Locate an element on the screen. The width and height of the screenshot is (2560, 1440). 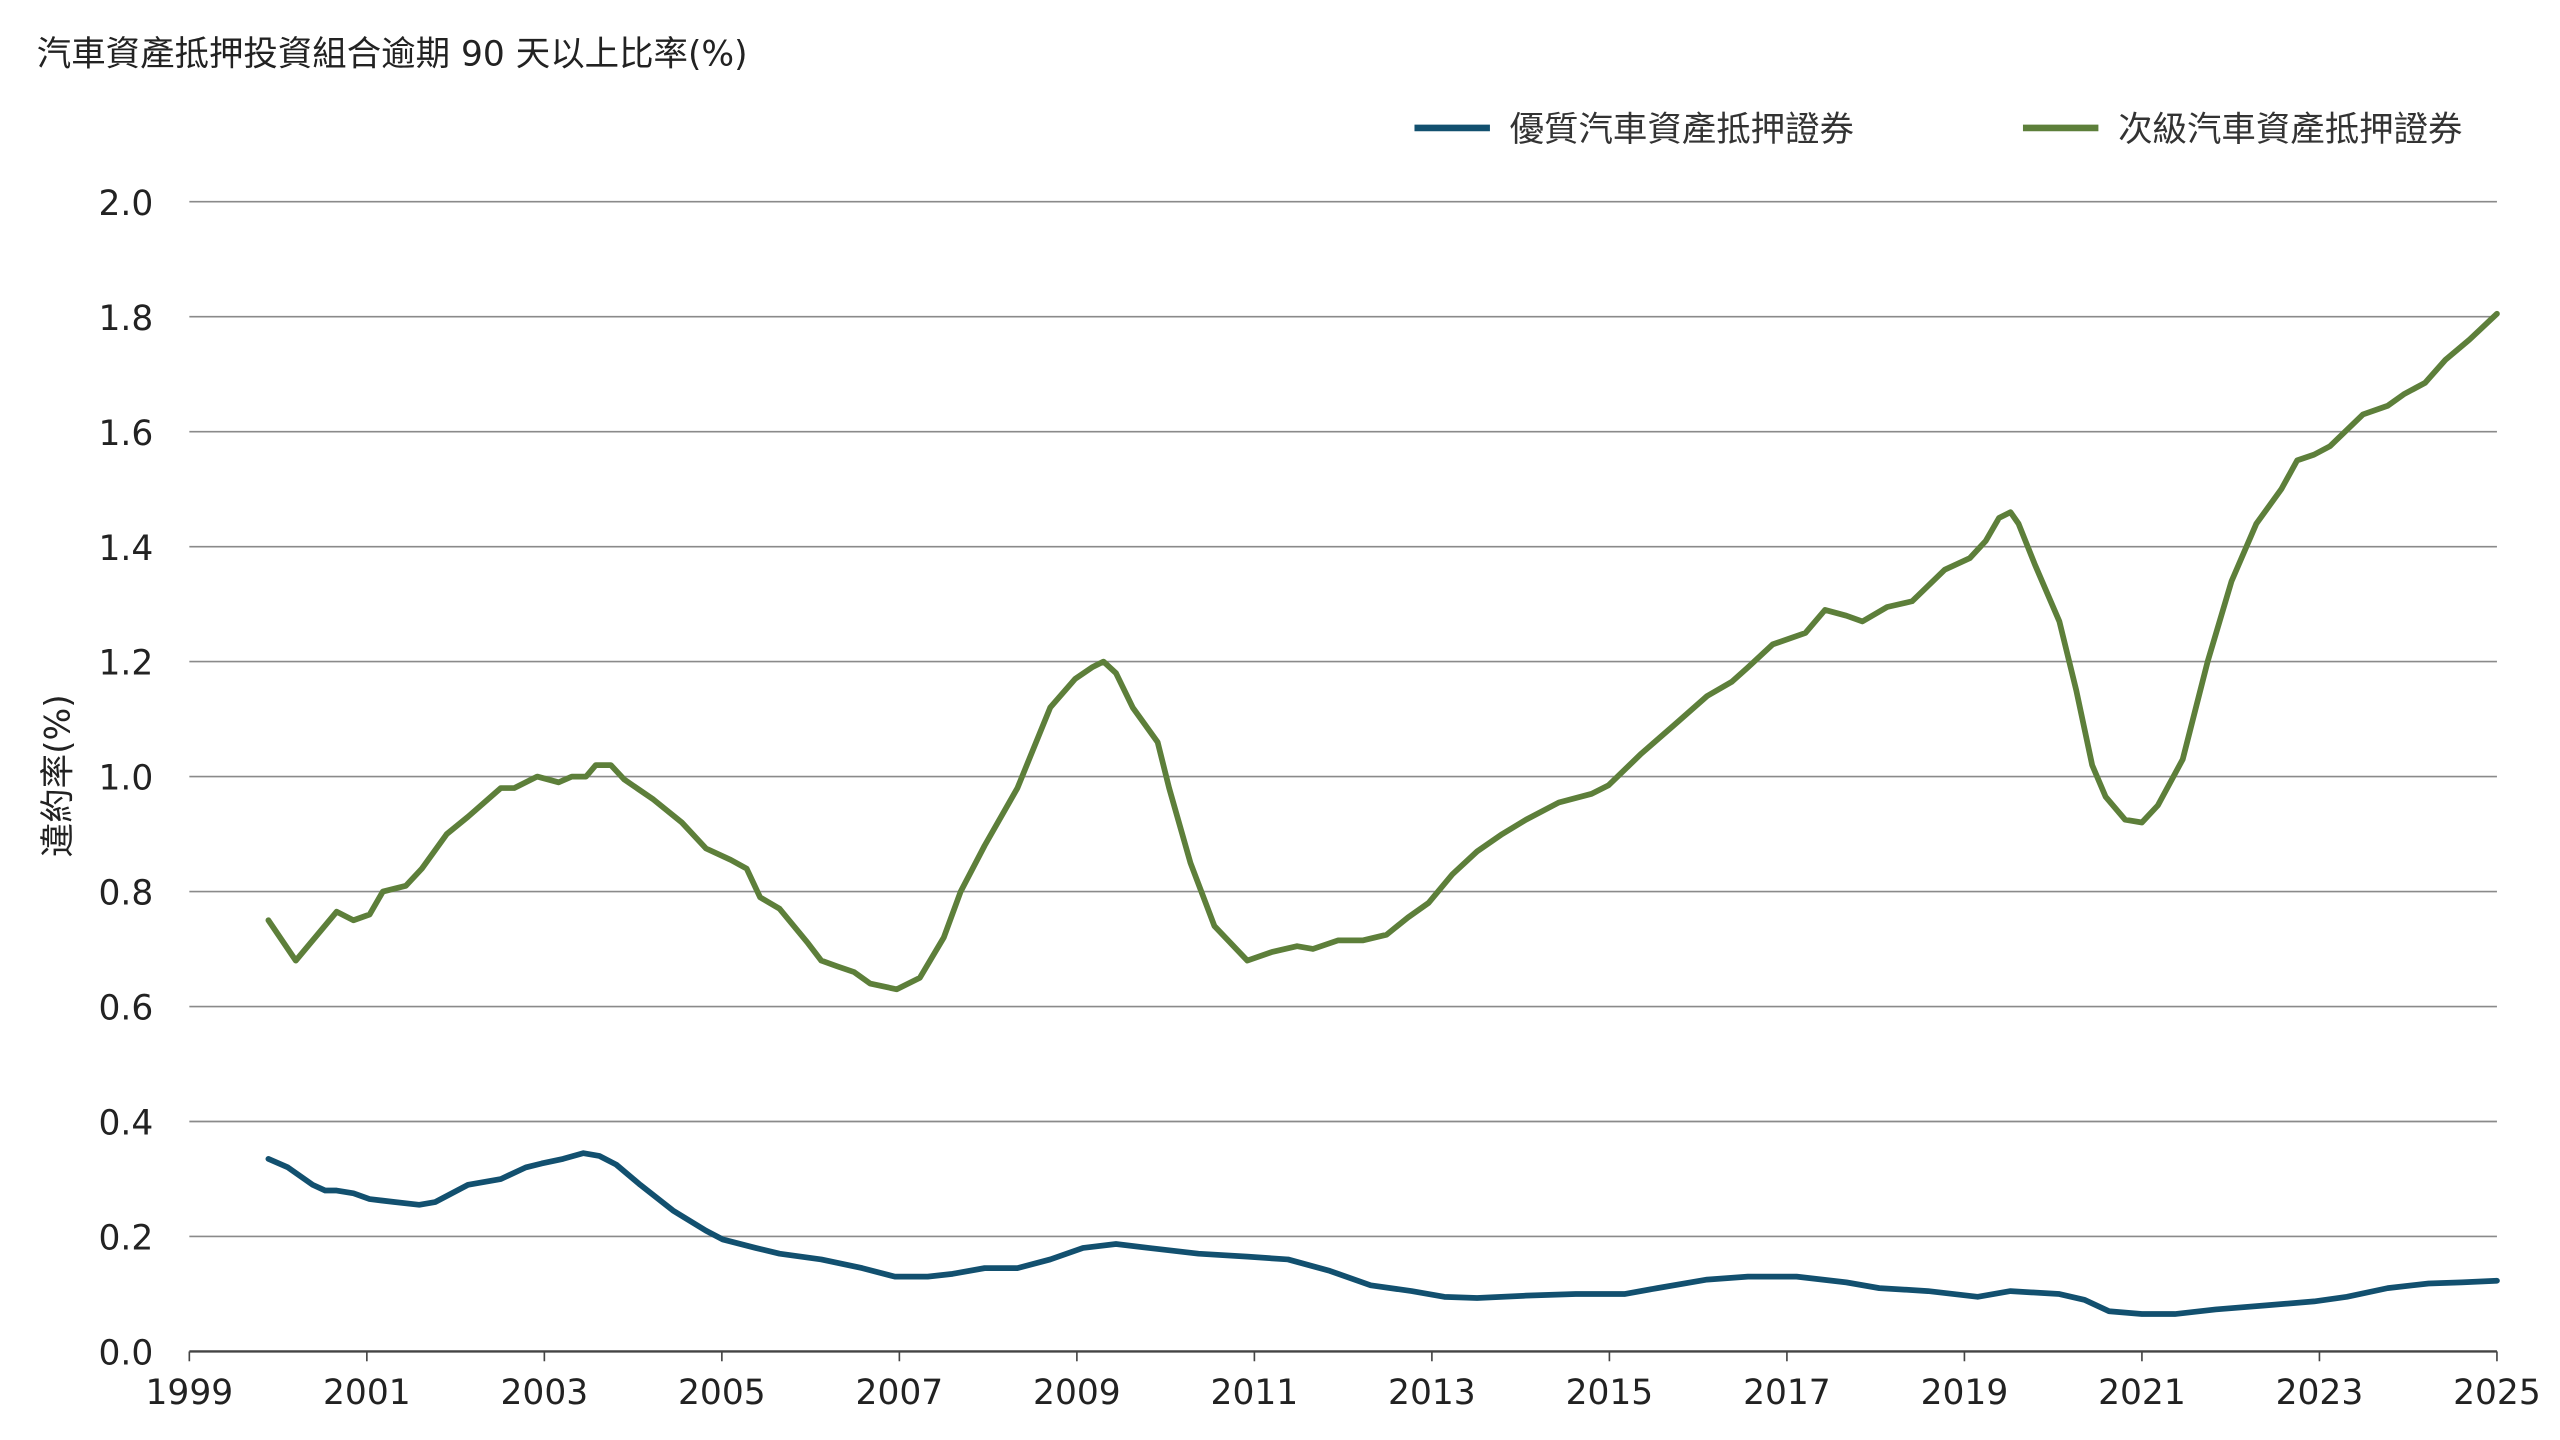
x-tick-label: 2007 is located at coordinates (900, 1393).